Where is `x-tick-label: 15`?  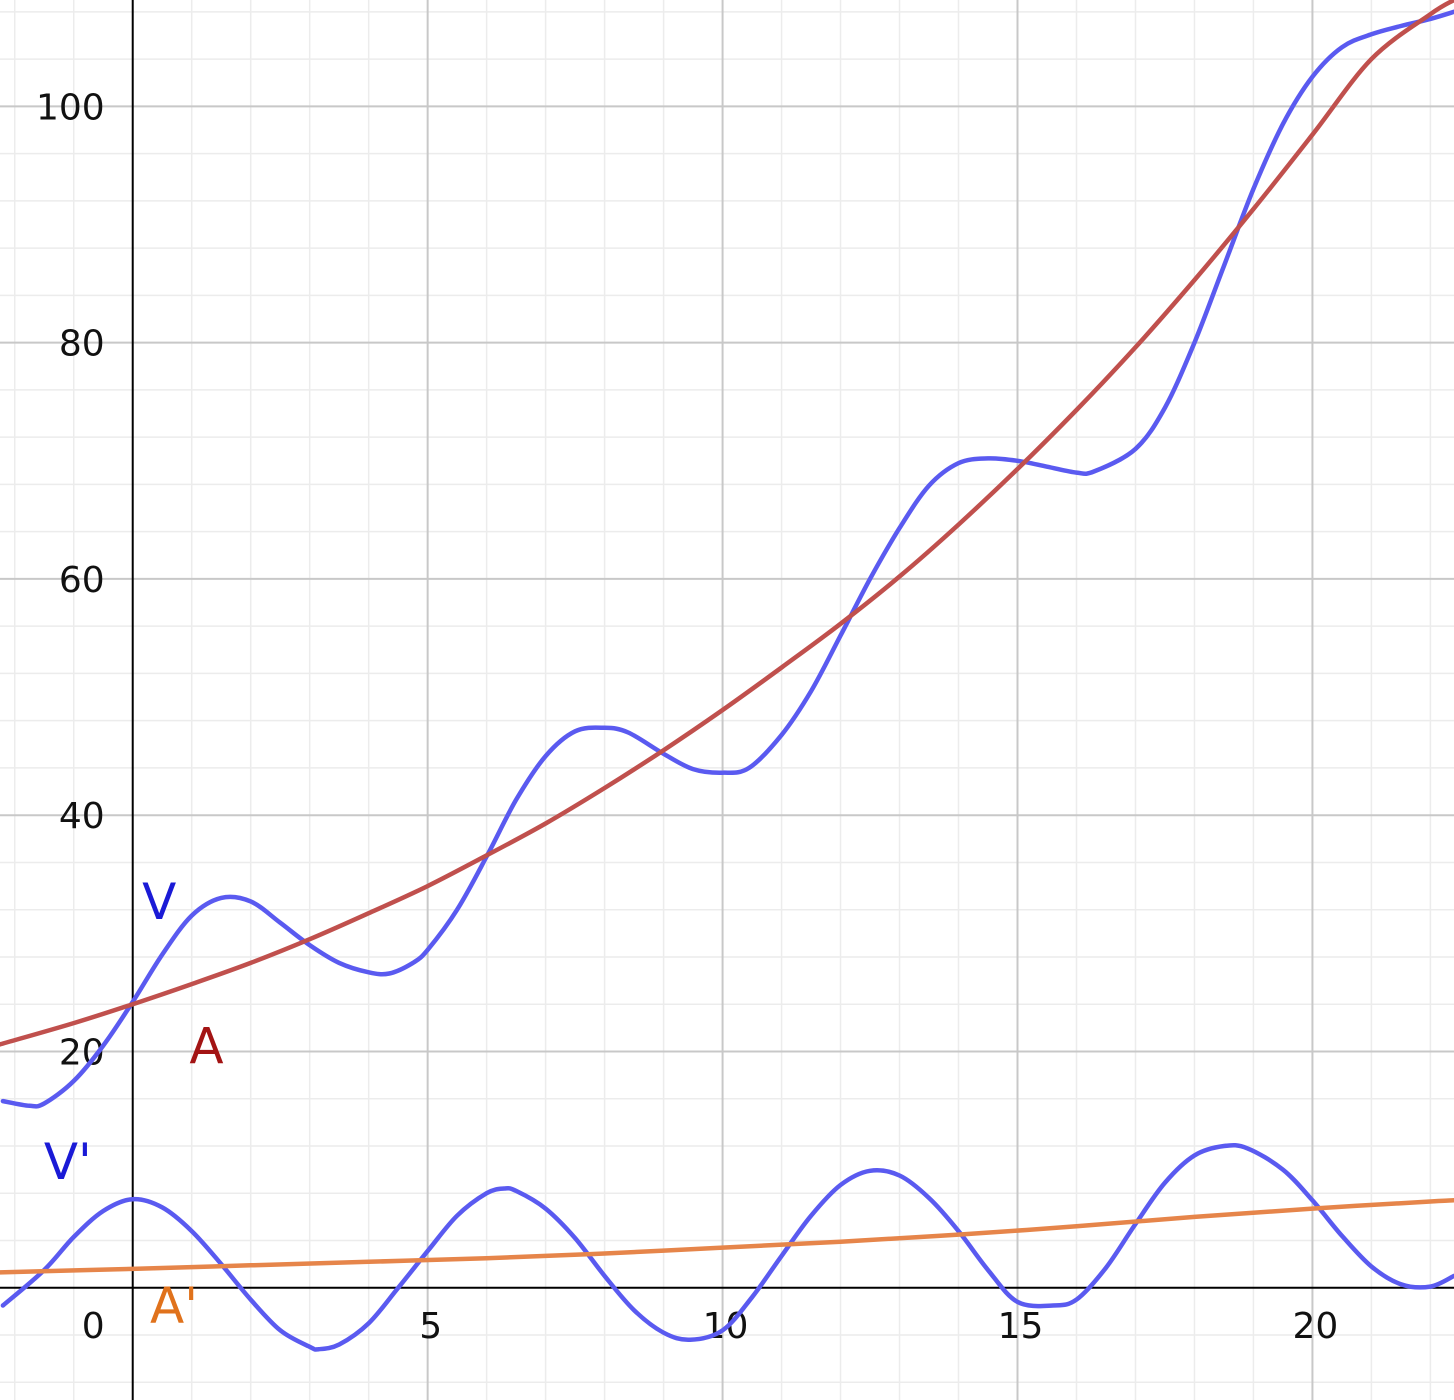 x-tick-label: 15 is located at coordinates (1021, 1326).